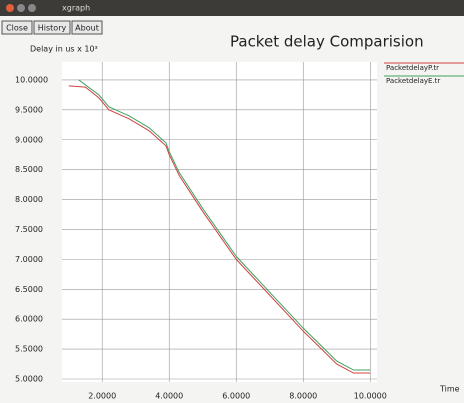 This screenshot has height=403, width=464. I want to click on y-axis-label: Delay in us x 10³, so click(64, 49).